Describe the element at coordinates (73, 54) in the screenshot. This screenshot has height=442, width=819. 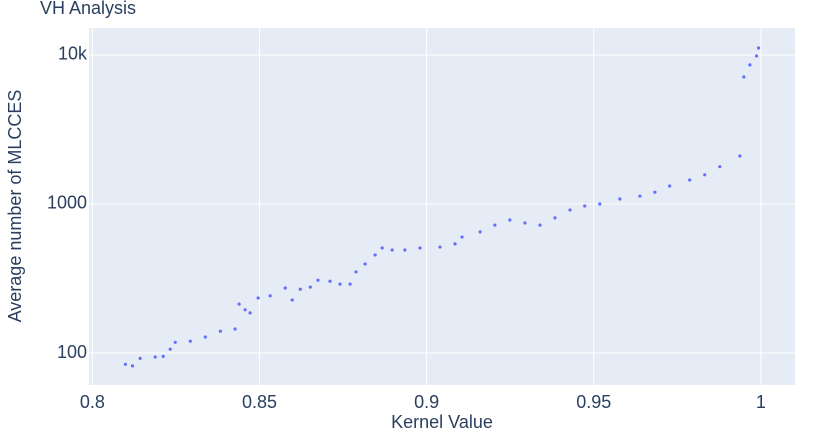
I see `y-tick-label: 10k` at that location.